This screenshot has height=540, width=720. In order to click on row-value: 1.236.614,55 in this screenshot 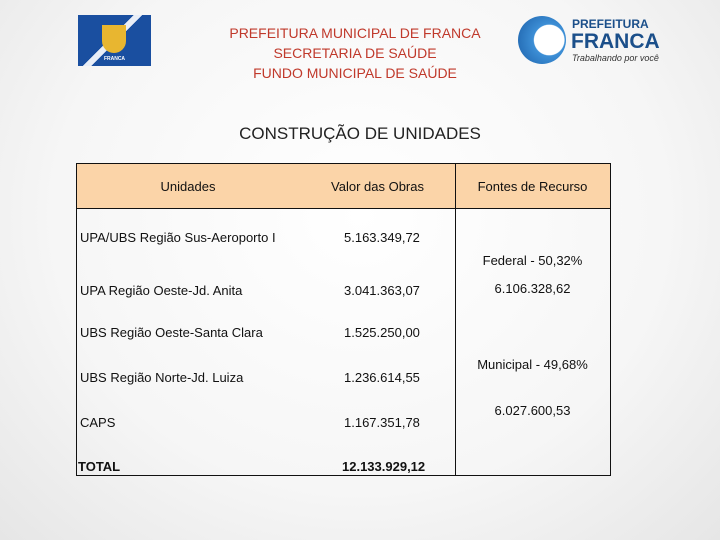, I will do `click(382, 377)`.